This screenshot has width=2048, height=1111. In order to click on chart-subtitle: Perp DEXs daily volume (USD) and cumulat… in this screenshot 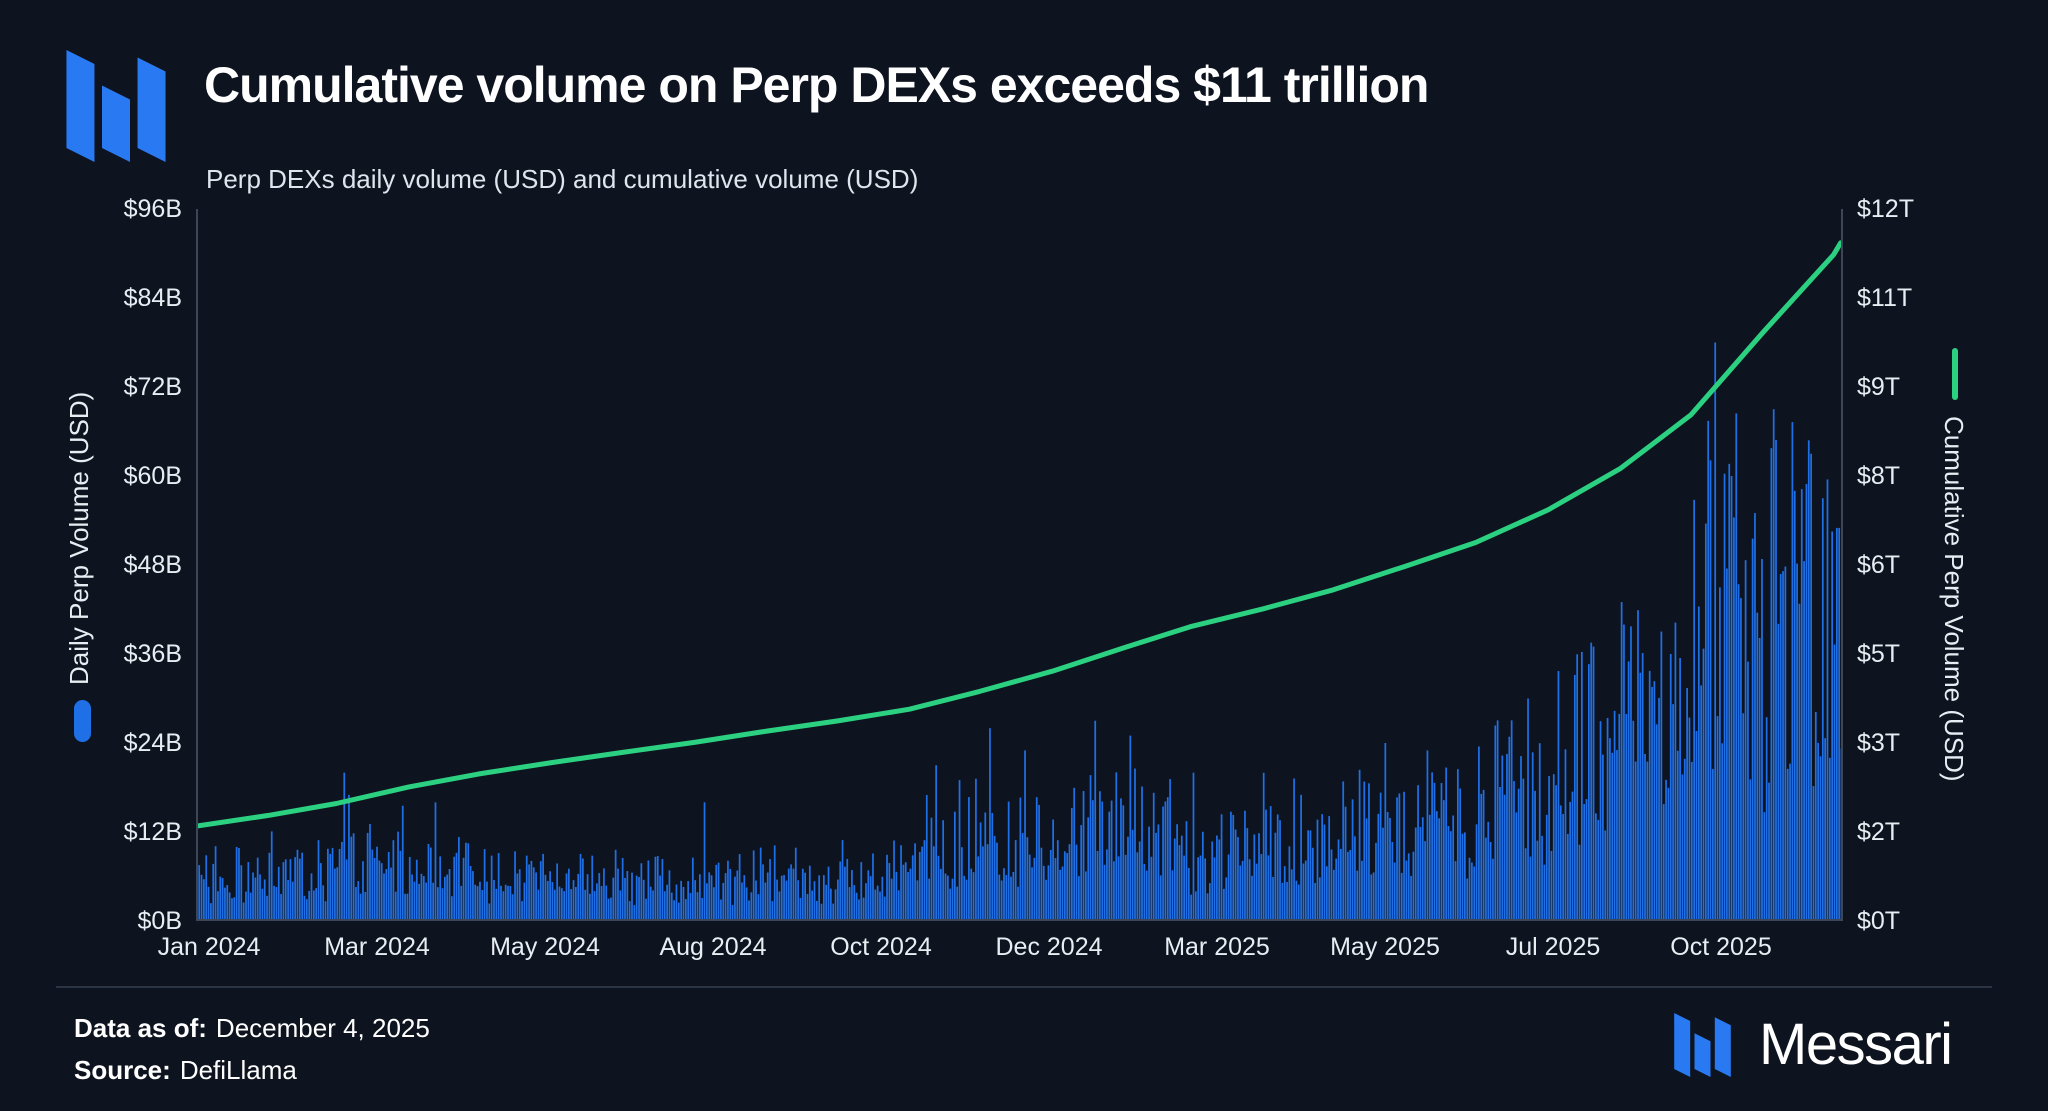, I will do `click(562, 179)`.